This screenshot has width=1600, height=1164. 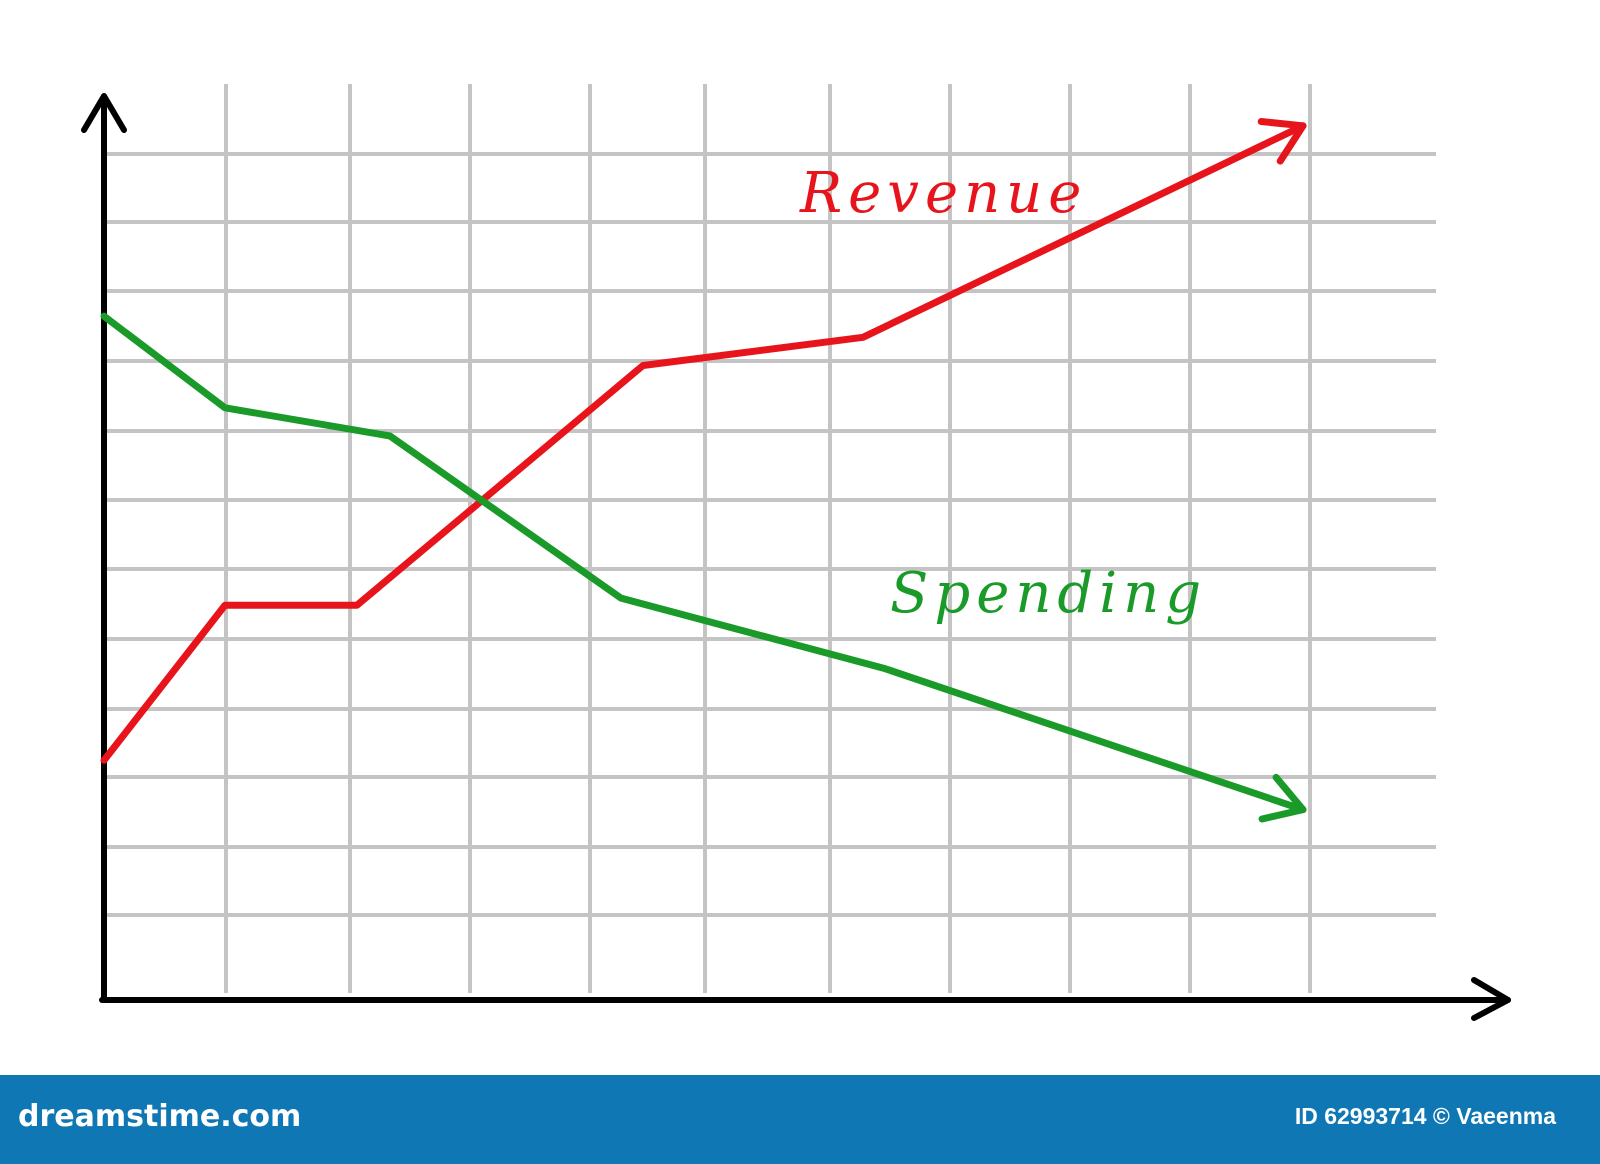 What do you see at coordinates (1425, 1116) in the screenshot?
I see `image-credit: ID 62993714 © Vaeenma` at bounding box center [1425, 1116].